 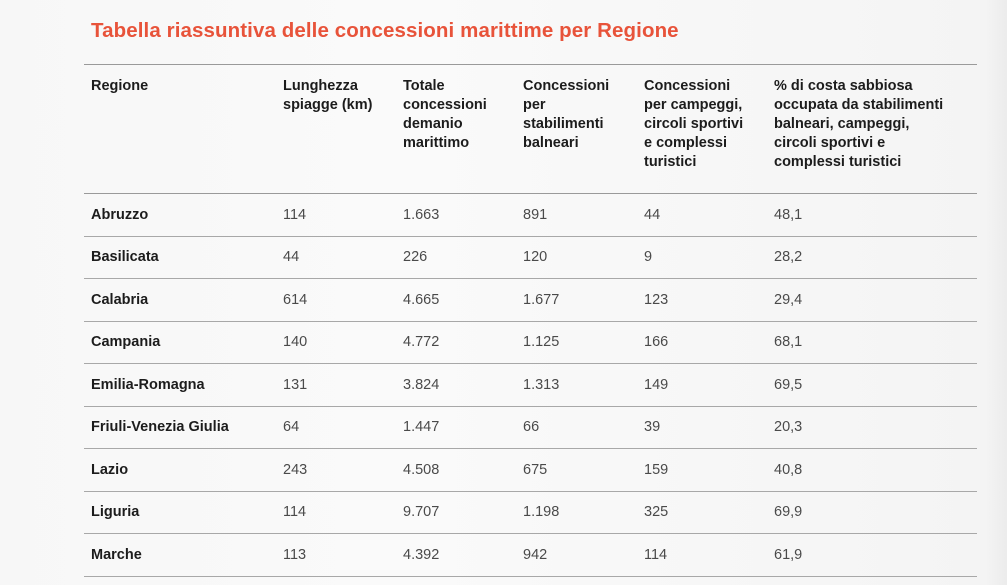 What do you see at coordinates (788, 427) in the screenshot?
I see `cell-percentuale: 20,3` at bounding box center [788, 427].